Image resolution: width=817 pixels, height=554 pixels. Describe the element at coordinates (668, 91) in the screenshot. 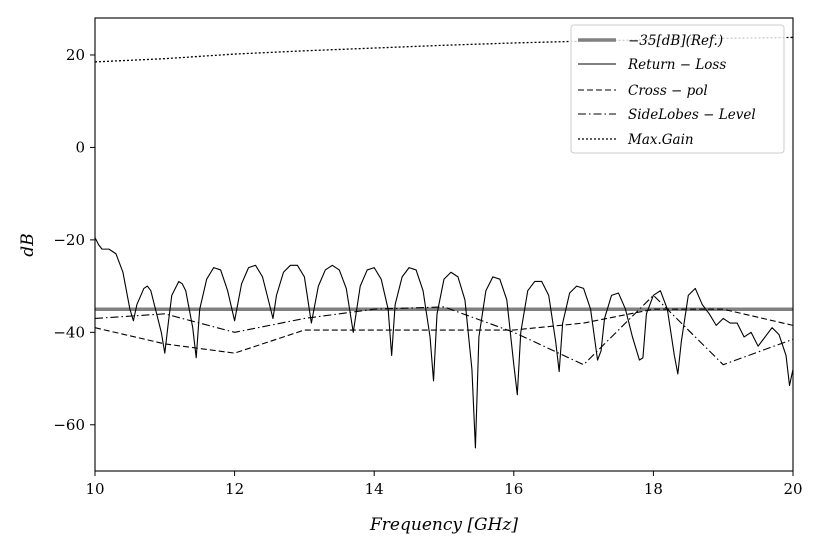

I see `legend-label-cross-pol: Cross − pol` at that location.